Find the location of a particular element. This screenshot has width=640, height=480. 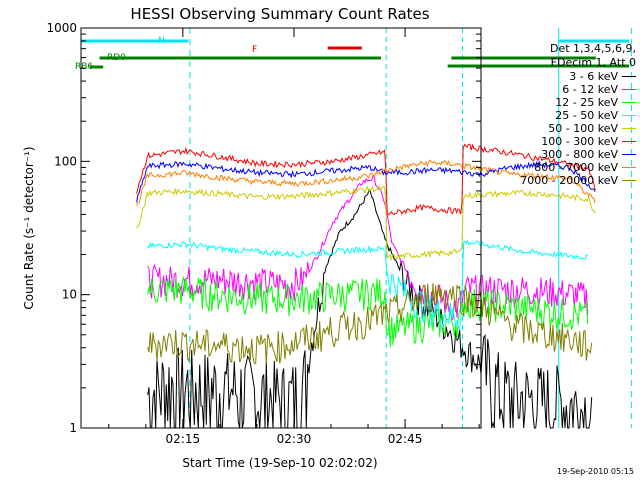

y-axis-label: Count Rate (s⁻¹ detector⁻¹) is located at coordinates (29, 227).